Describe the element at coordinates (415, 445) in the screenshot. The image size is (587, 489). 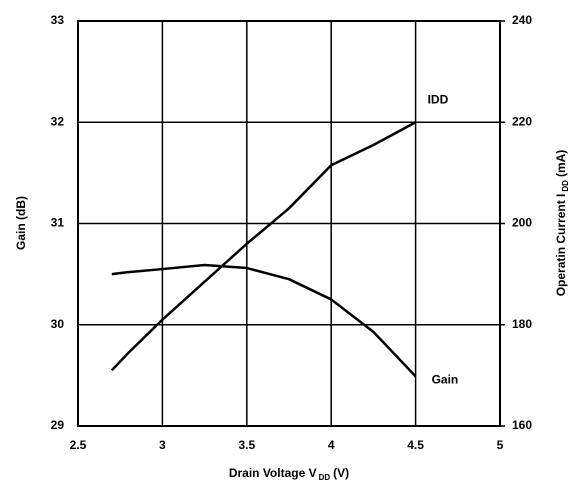
I see `x-tick-label: 4.5` at that location.